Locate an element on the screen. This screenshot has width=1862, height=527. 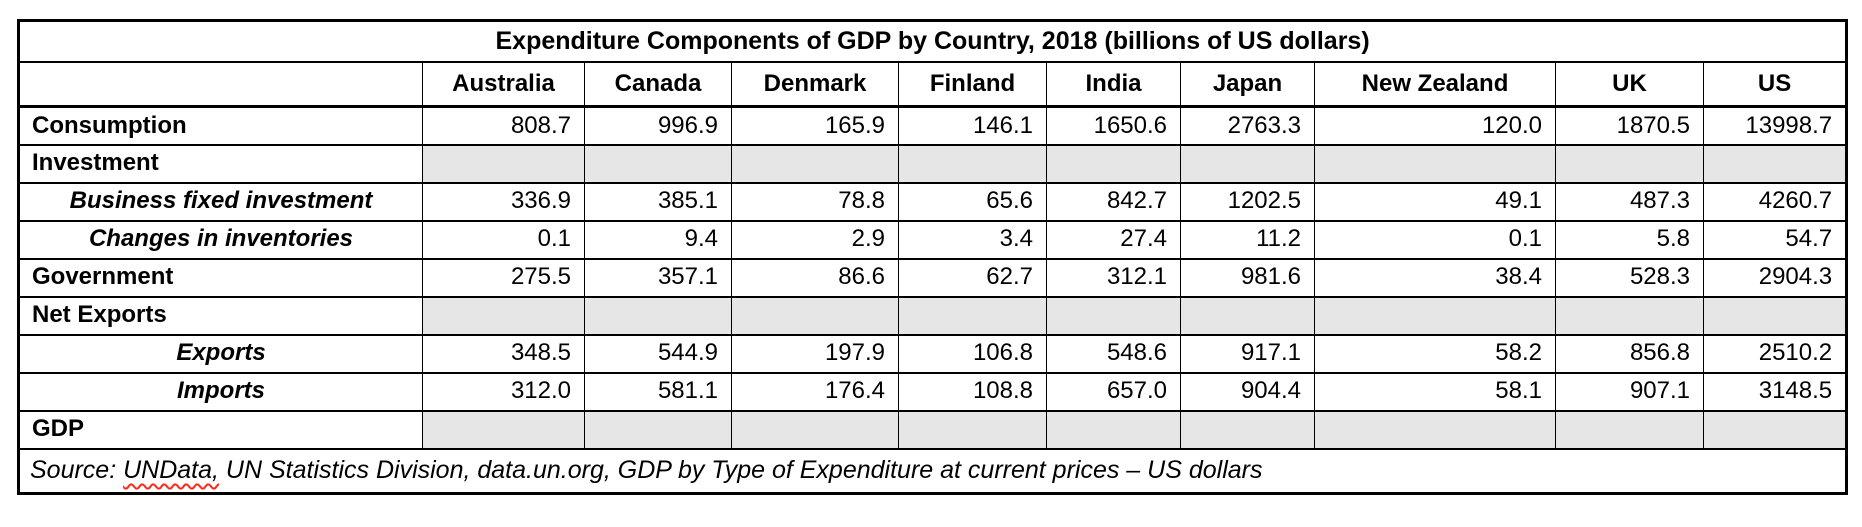
table-row-net-exports: Net Exports is located at coordinates (933, 315).